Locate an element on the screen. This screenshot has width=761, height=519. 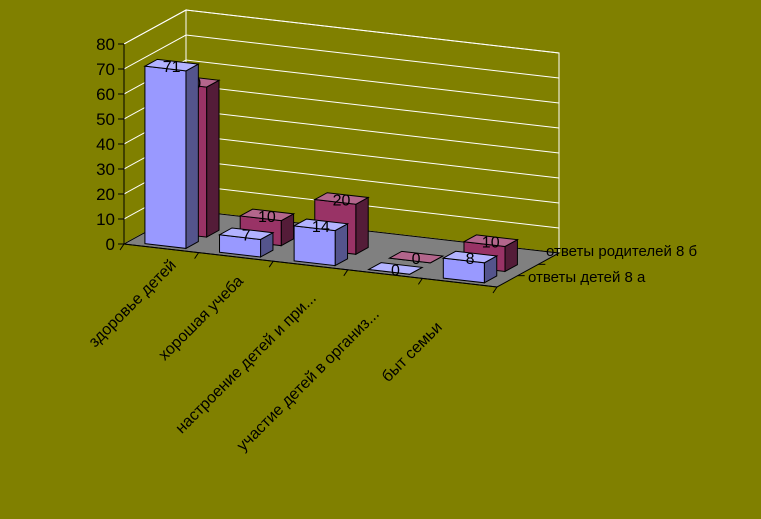
bar-series1-1: 71 is located at coordinates (171, 154).